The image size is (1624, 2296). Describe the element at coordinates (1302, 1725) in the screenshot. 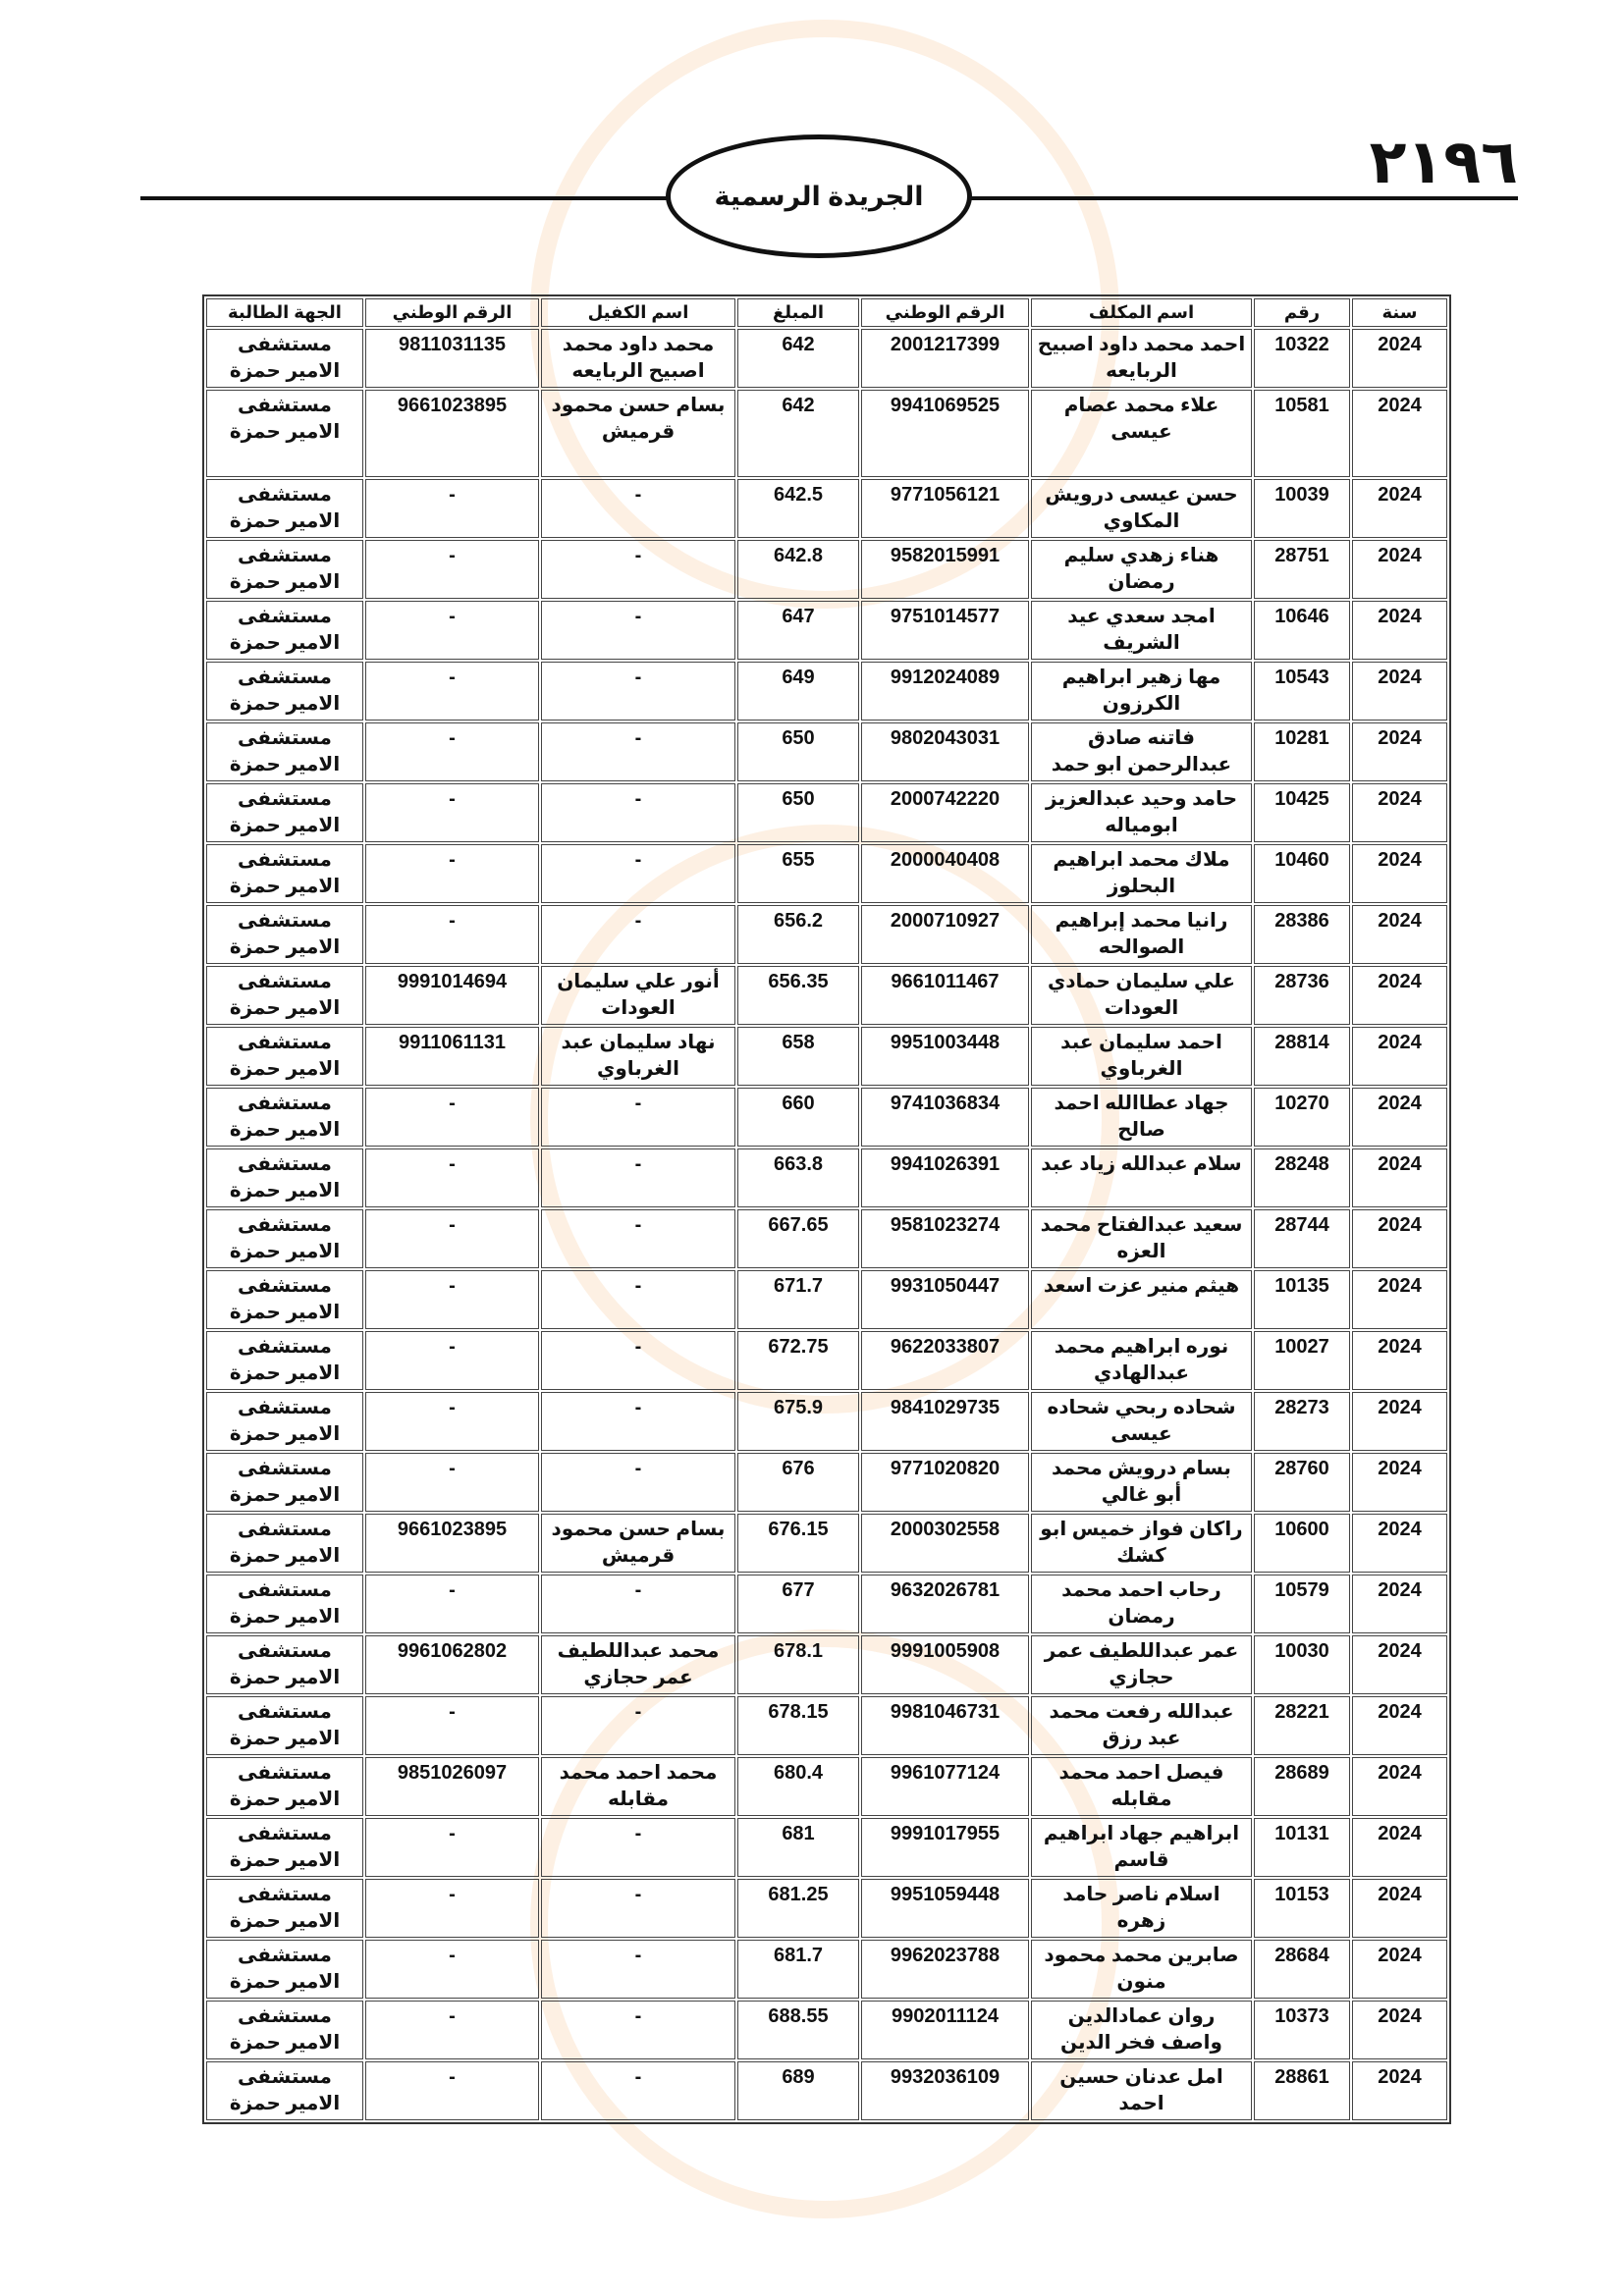

I see `cell-record-number: 28221` at that location.